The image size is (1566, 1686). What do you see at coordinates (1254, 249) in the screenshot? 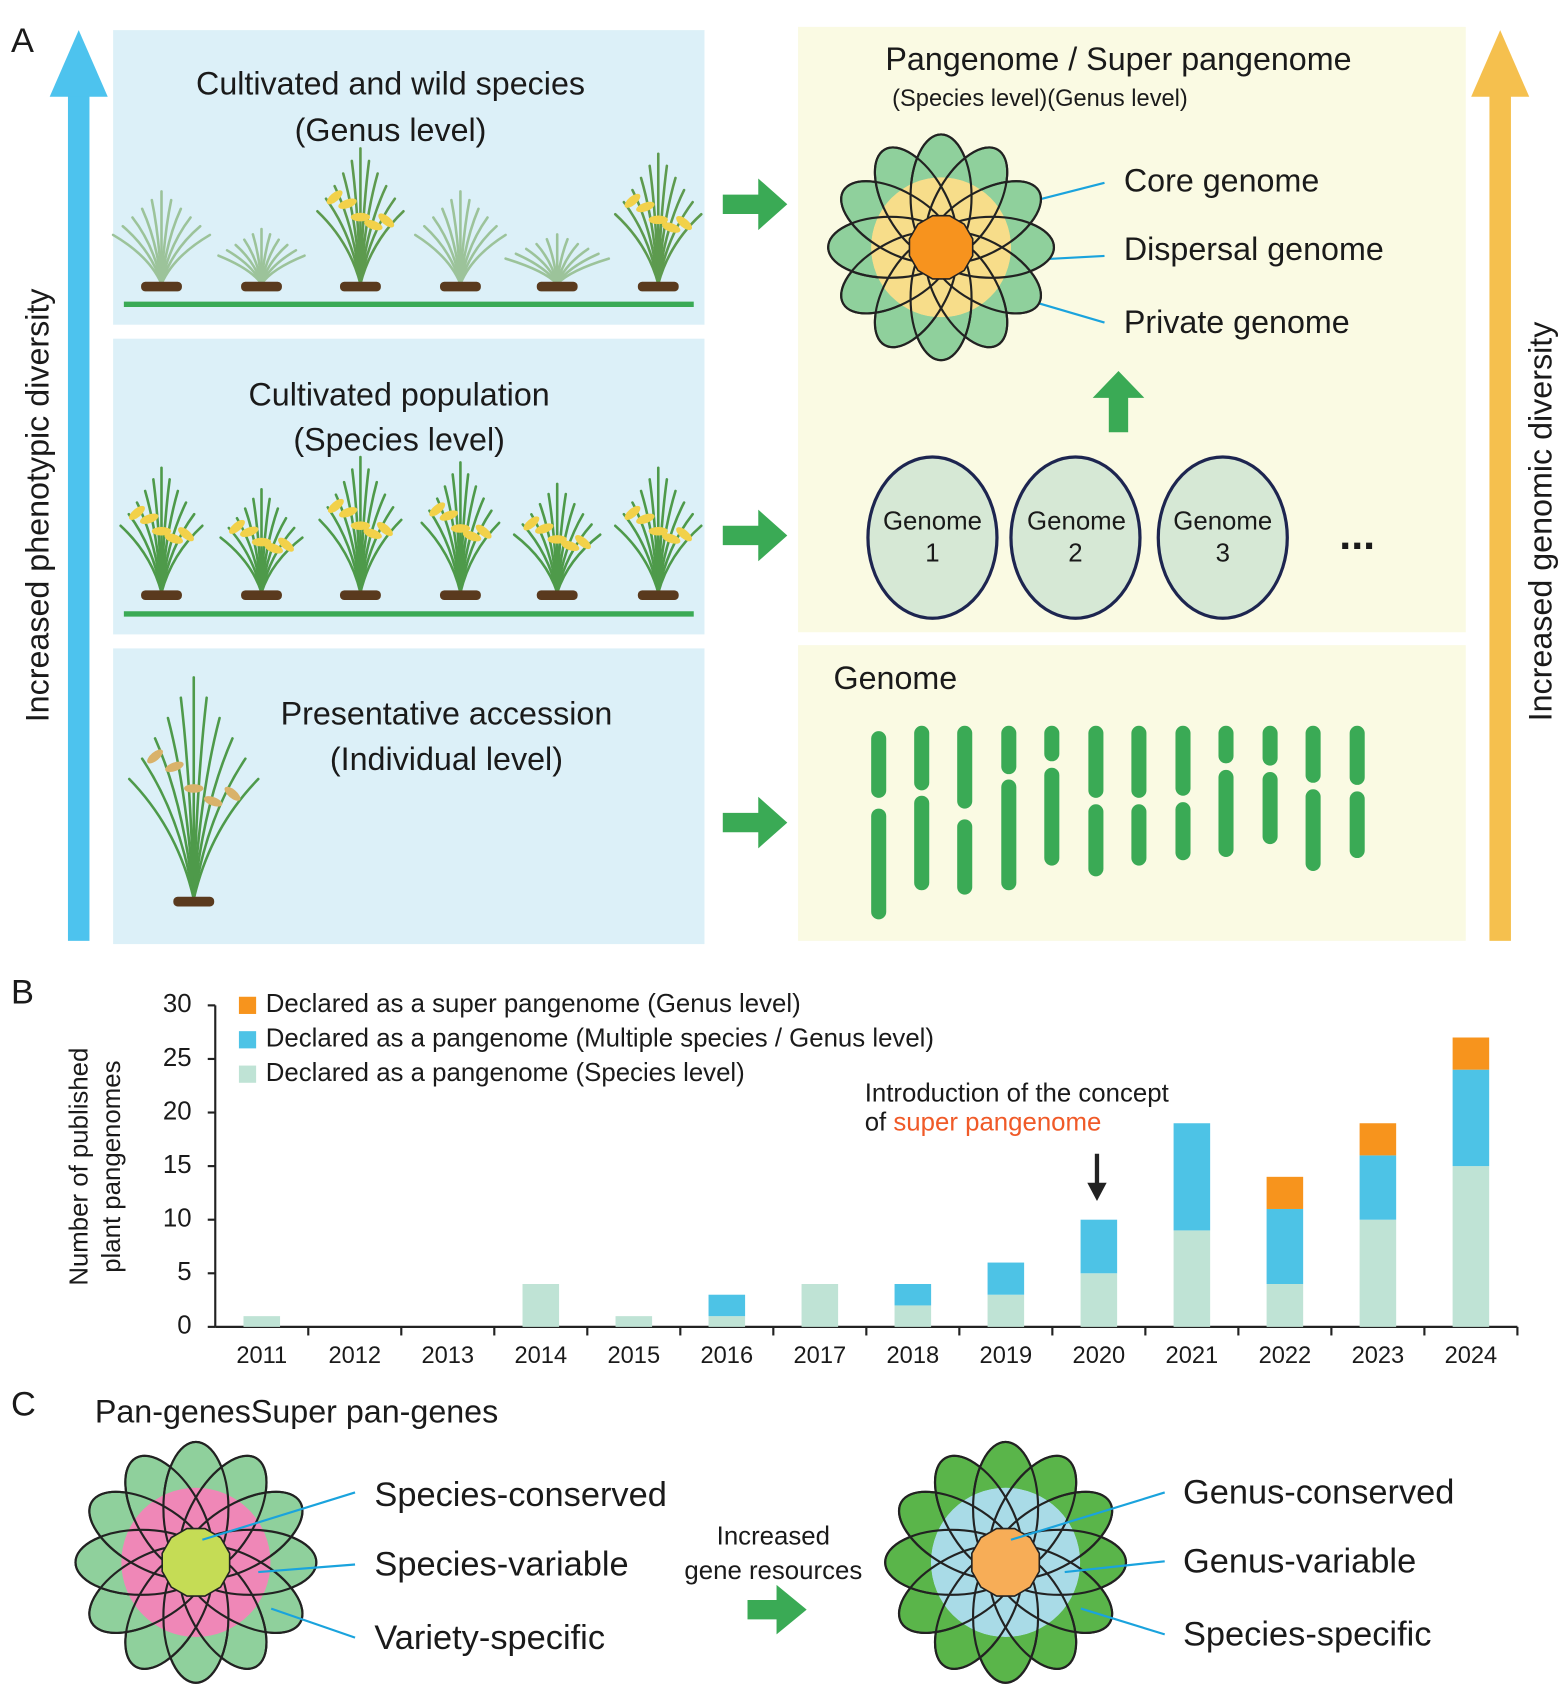
I see `part-label: Dispersal genome` at bounding box center [1254, 249].